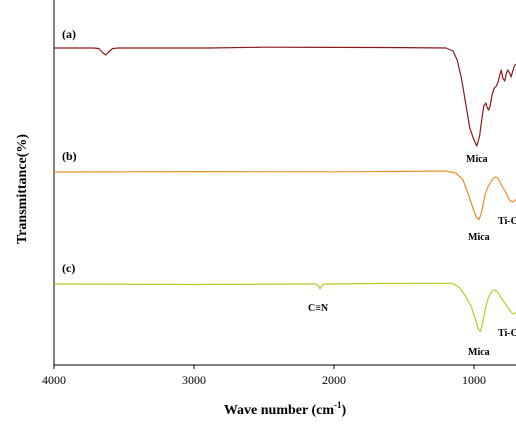 The width and height of the screenshot is (516, 433). I want to click on x-axis-title: Wave number (cm-1), so click(285, 409).